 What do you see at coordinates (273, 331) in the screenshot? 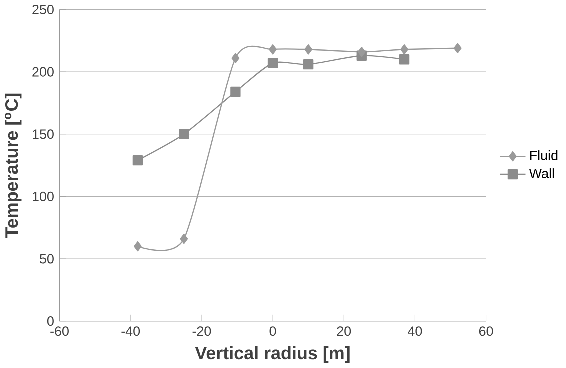
I see `x-tick-label: 0` at bounding box center [273, 331].